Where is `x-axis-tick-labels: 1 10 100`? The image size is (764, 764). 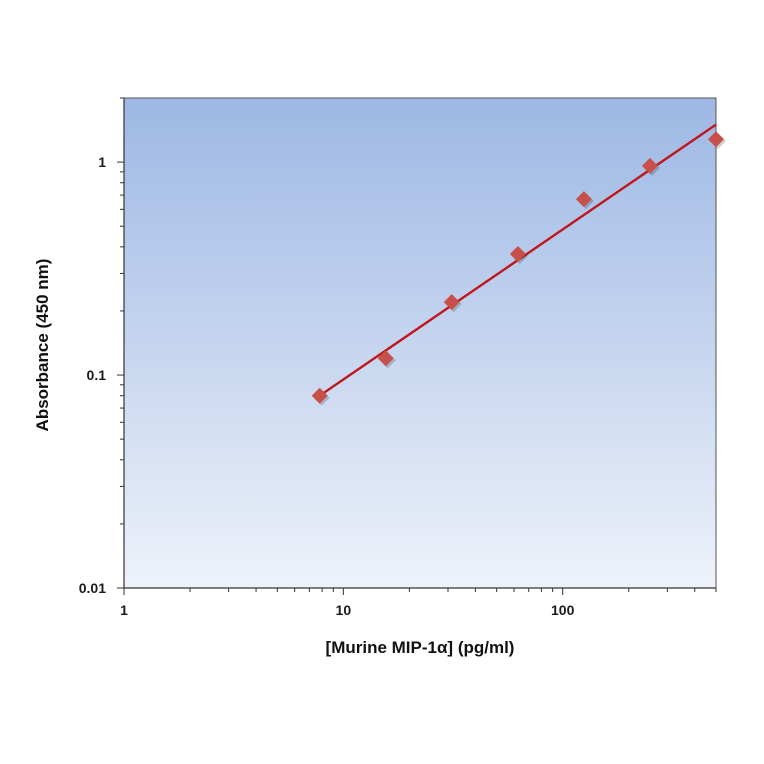
x-axis-tick-labels: 1 10 100 is located at coordinates (347, 610).